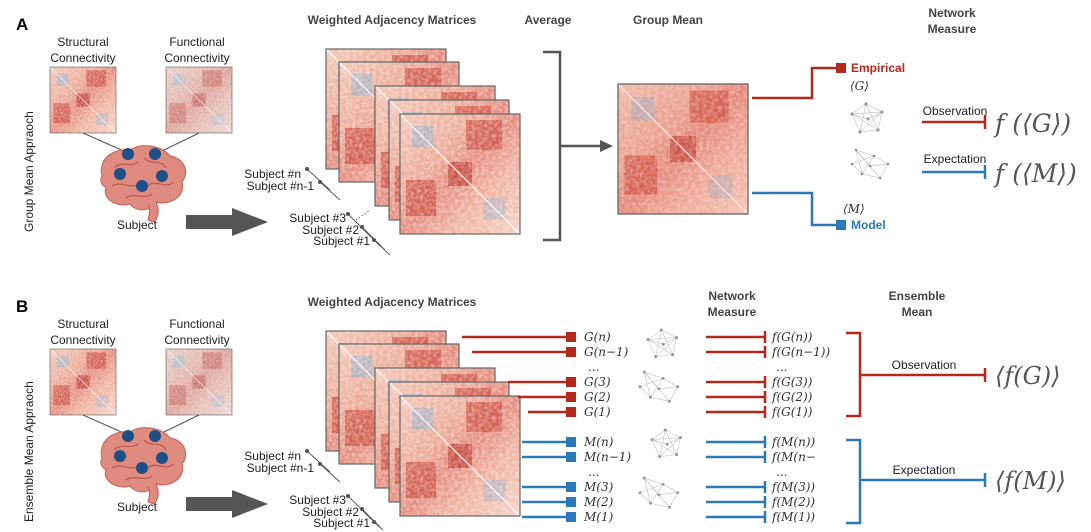 The width and height of the screenshot is (1091, 532). Describe the element at coordinates (392, 20) in the screenshot. I see `header-matrices-a: Weighted Adjacency Matrices` at that location.